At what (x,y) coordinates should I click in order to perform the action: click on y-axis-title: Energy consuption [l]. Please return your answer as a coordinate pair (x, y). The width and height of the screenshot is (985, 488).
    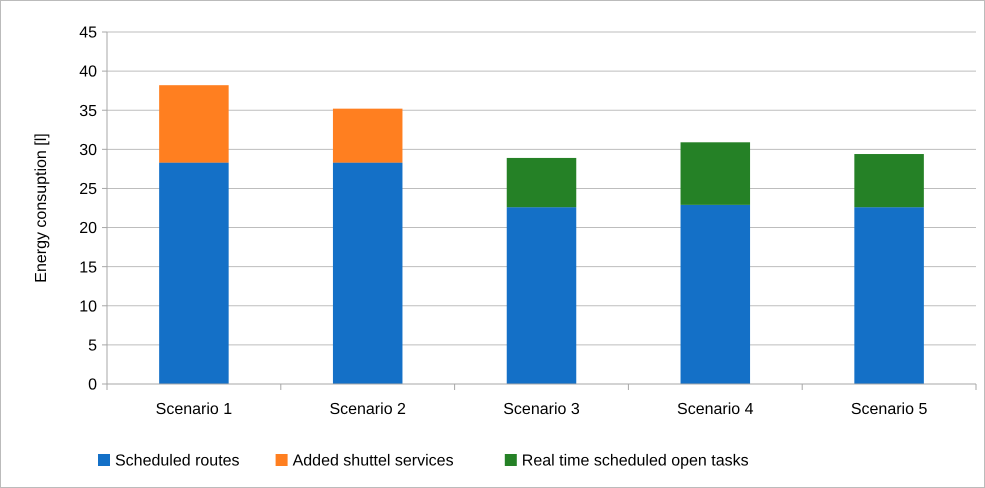
    Looking at the image, I should click on (41, 208).